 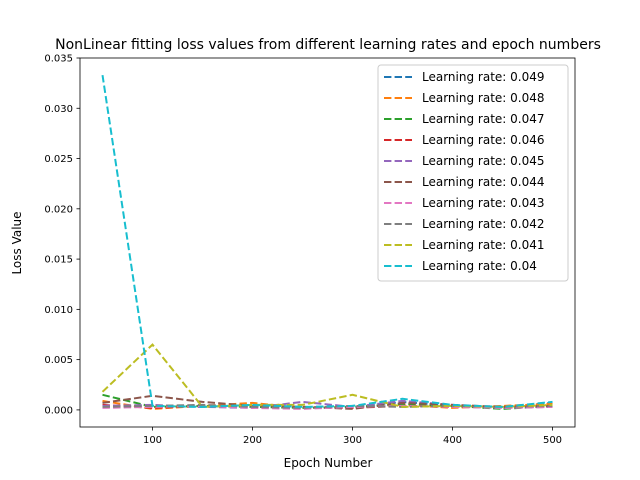 What do you see at coordinates (58, 410) in the screenshot?
I see `y-tick-label-0: 0.000` at bounding box center [58, 410].